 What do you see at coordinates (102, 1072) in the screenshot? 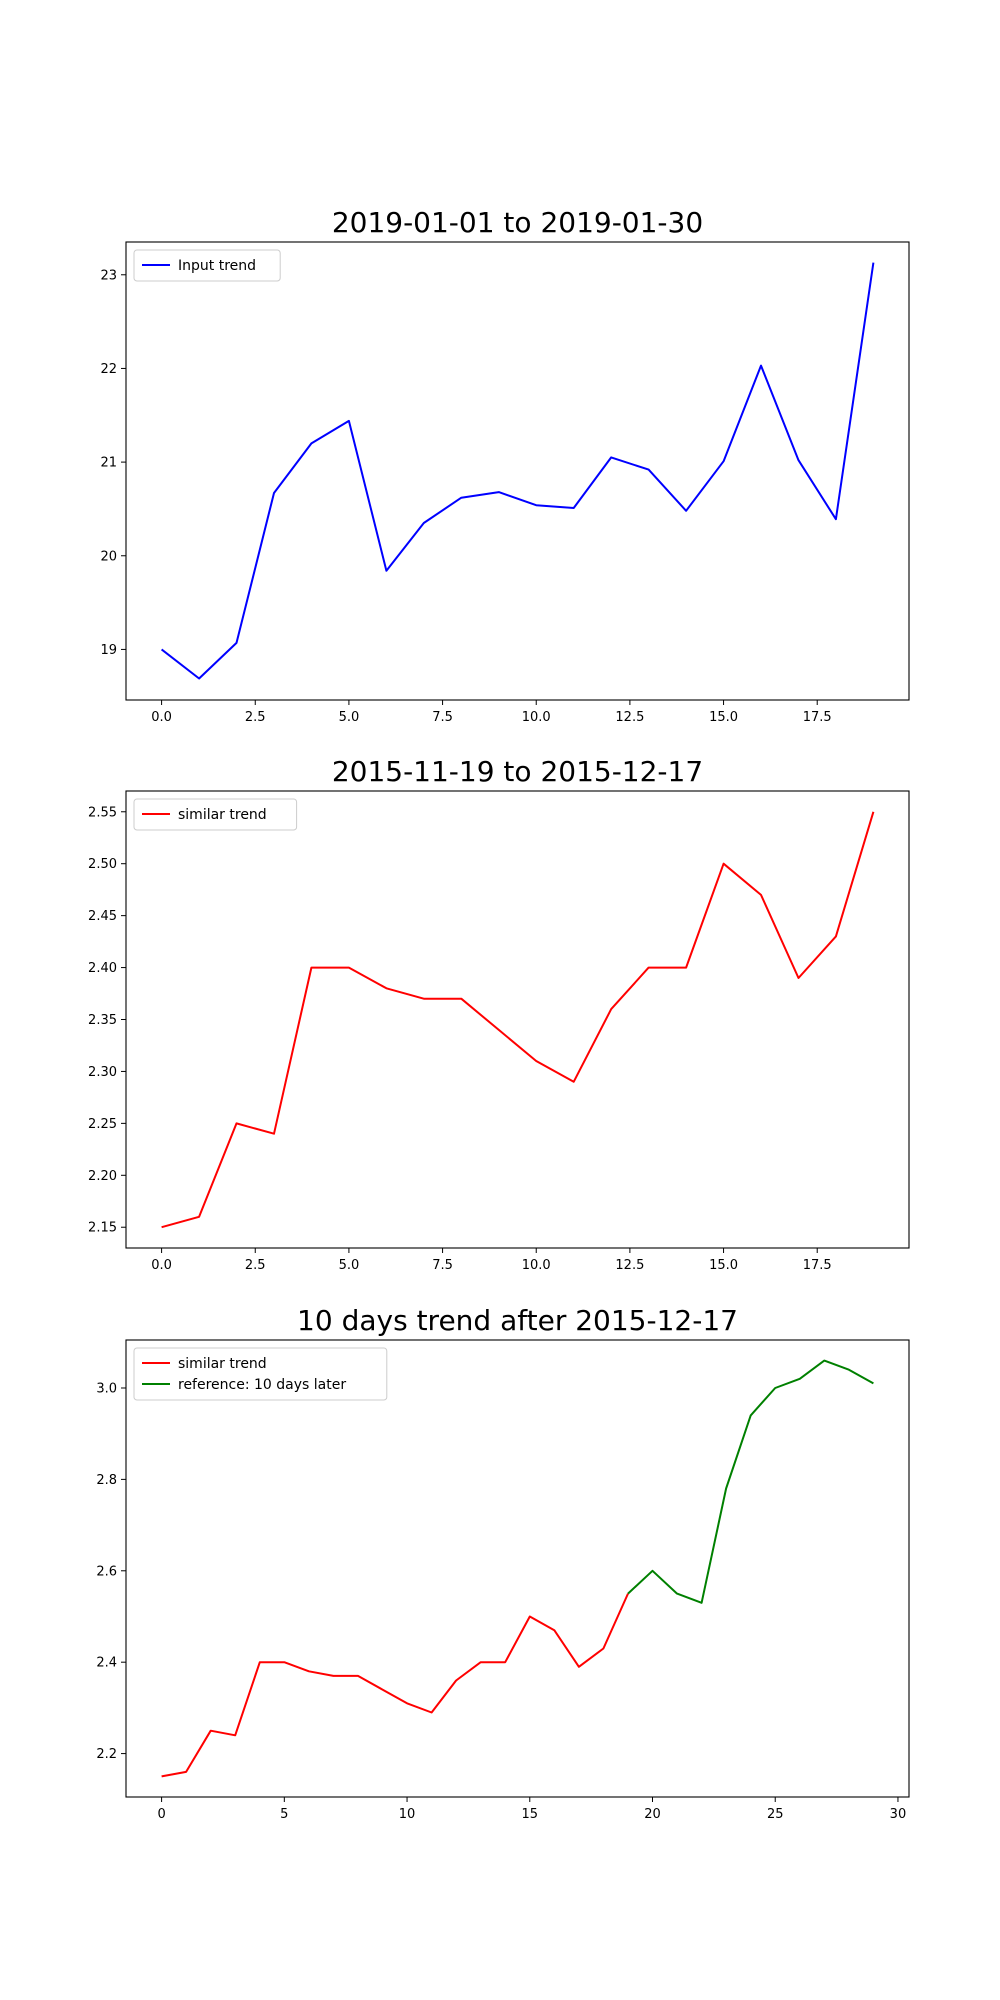
I see `y-tick-label: 2.30` at bounding box center [102, 1072].